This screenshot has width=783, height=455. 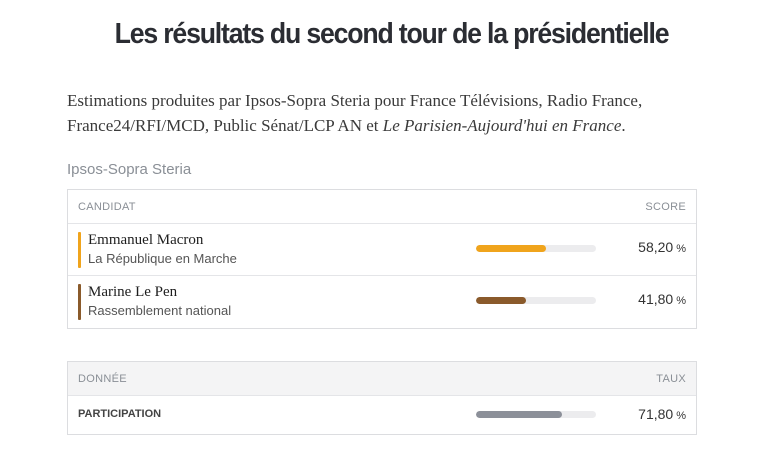 What do you see at coordinates (133, 292) in the screenshot?
I see `candidate-name: Marine Le Pen` at bounding box center [133, 292].